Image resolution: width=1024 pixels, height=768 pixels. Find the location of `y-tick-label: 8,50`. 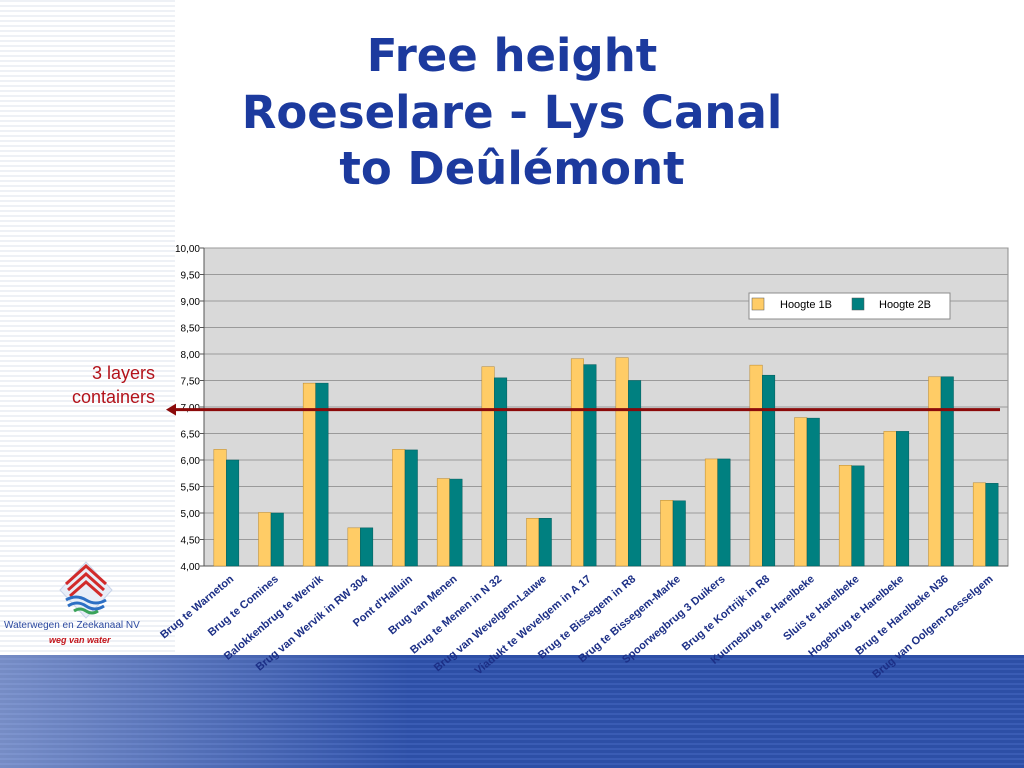

y-tick-label: 8,50 is located at coordinates (191, 329).